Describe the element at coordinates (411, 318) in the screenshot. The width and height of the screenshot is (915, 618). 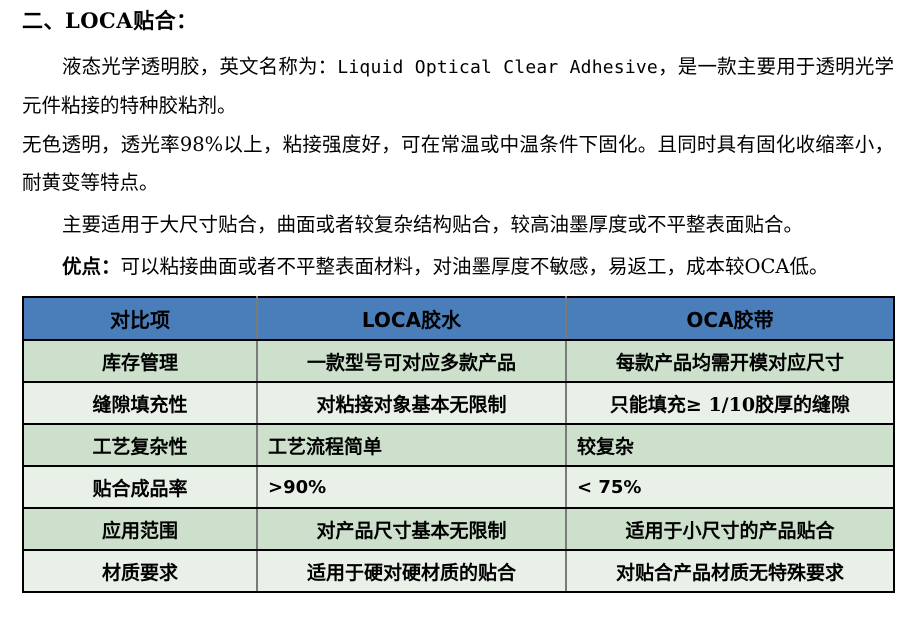
I see `column-header-loca: LOCA胶水` at that location.